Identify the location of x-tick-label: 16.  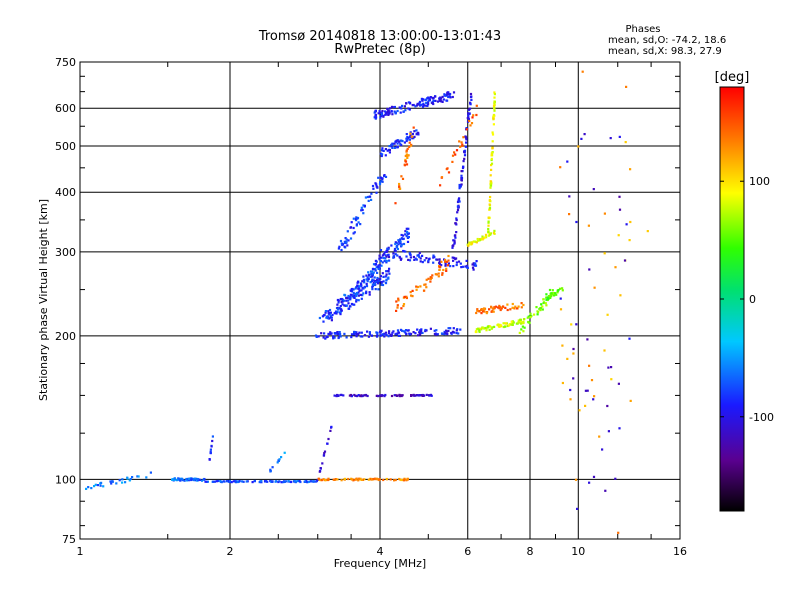
(680, 551).